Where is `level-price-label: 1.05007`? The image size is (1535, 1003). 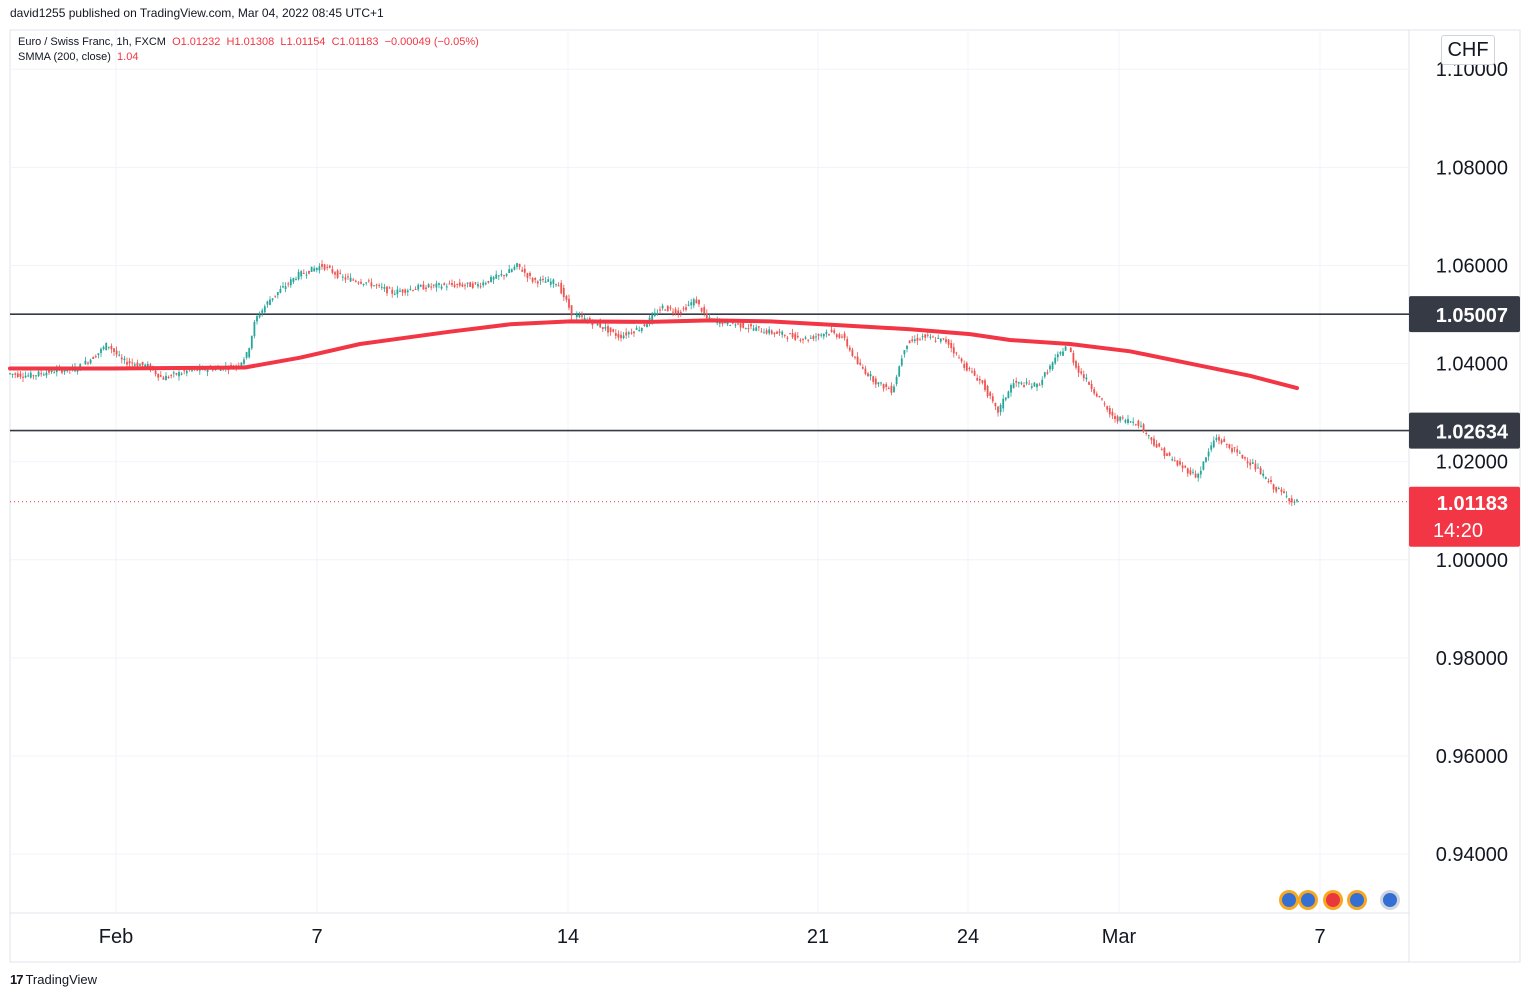
level-price-label: 1.05007 is located at coordinates (1472, 316).